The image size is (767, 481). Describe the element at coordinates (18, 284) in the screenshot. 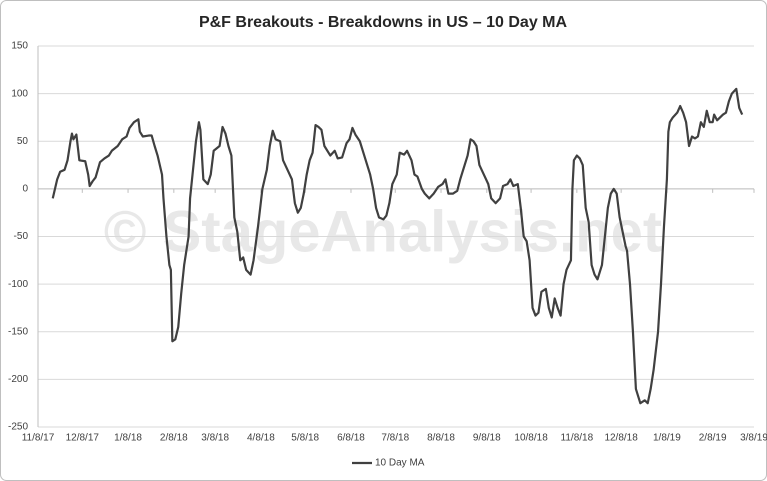

I see `y-tick-label: -100` at that location.